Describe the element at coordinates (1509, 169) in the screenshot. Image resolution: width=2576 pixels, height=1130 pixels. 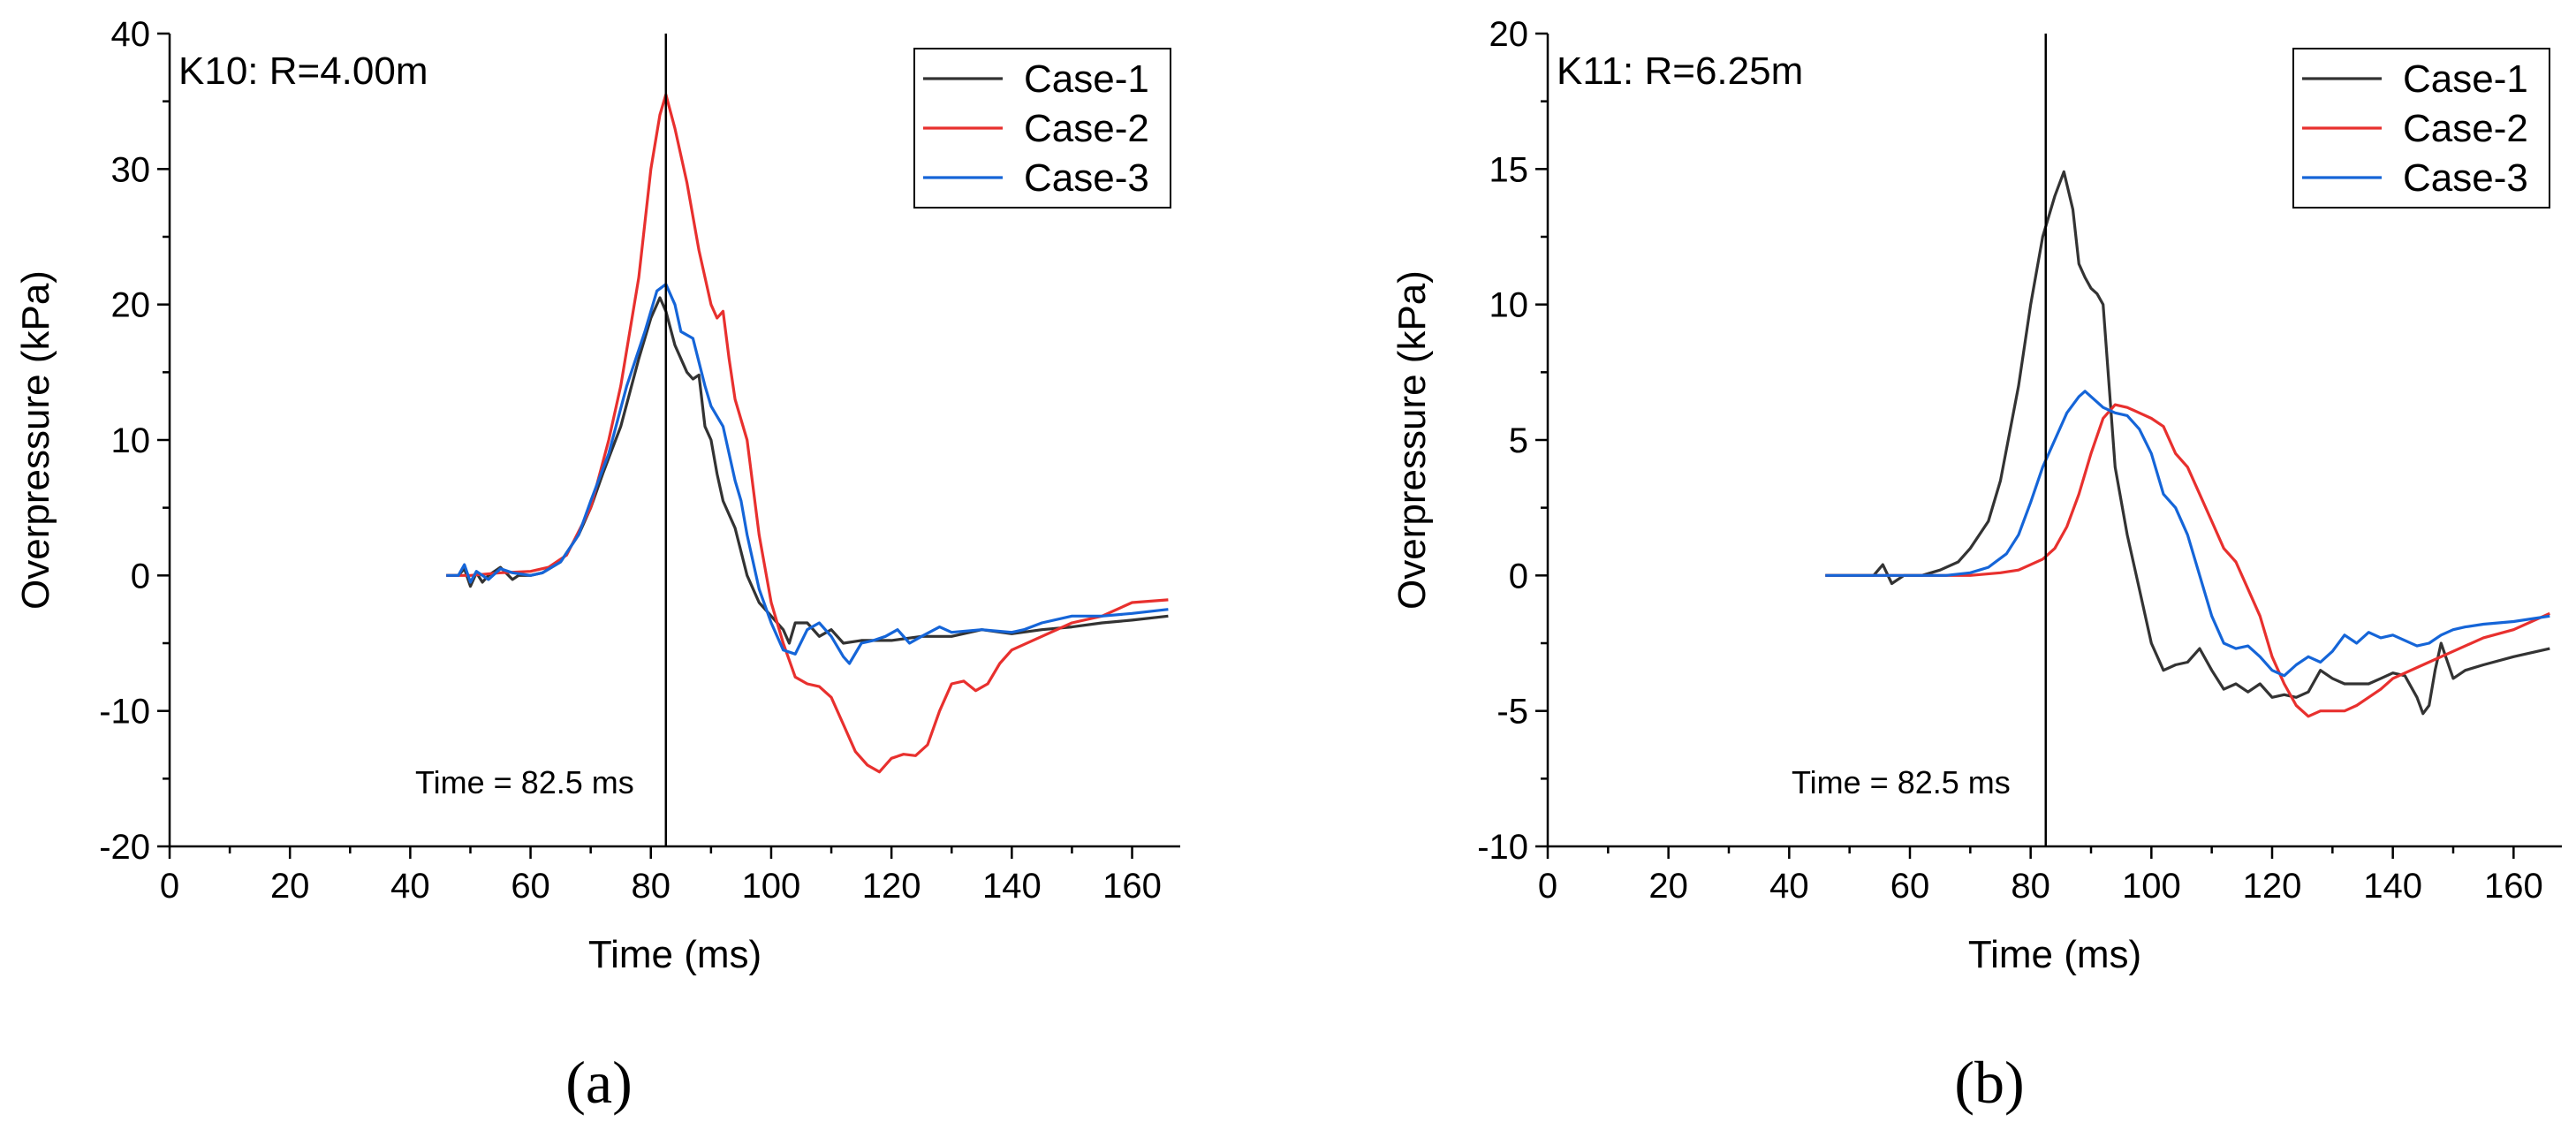
I see `y-tick-label: 15` at that location.